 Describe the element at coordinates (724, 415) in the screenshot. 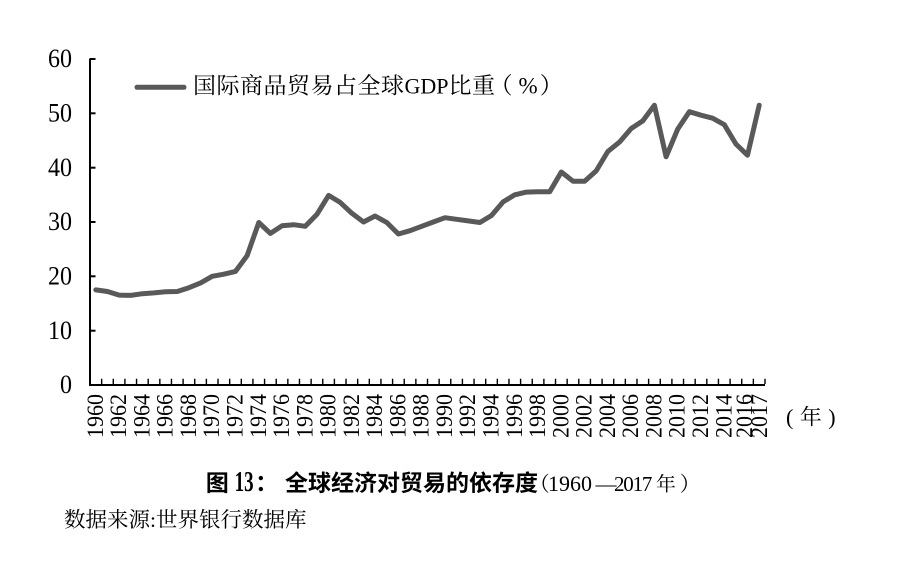

I see `svg-text: 2014` at that location.